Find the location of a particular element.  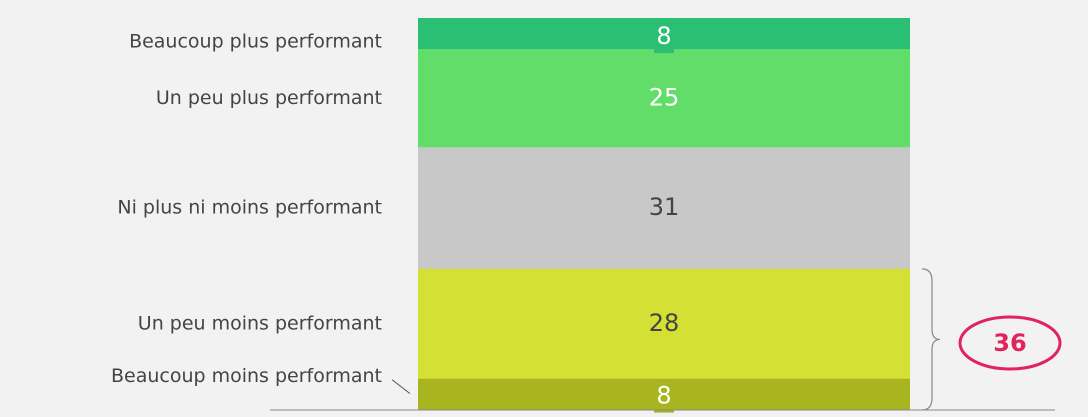

category-label: Ni plus ni moins performant is located at coordinates (249, 208).